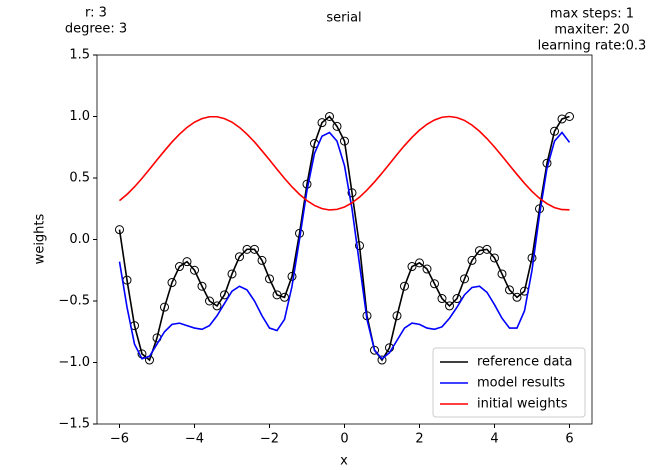 The height and width of the screenshot is (470, 669). Describe the element at coordinates (591, 30) in the screenshot. I see `annotation: maxiter: 20` at that location.